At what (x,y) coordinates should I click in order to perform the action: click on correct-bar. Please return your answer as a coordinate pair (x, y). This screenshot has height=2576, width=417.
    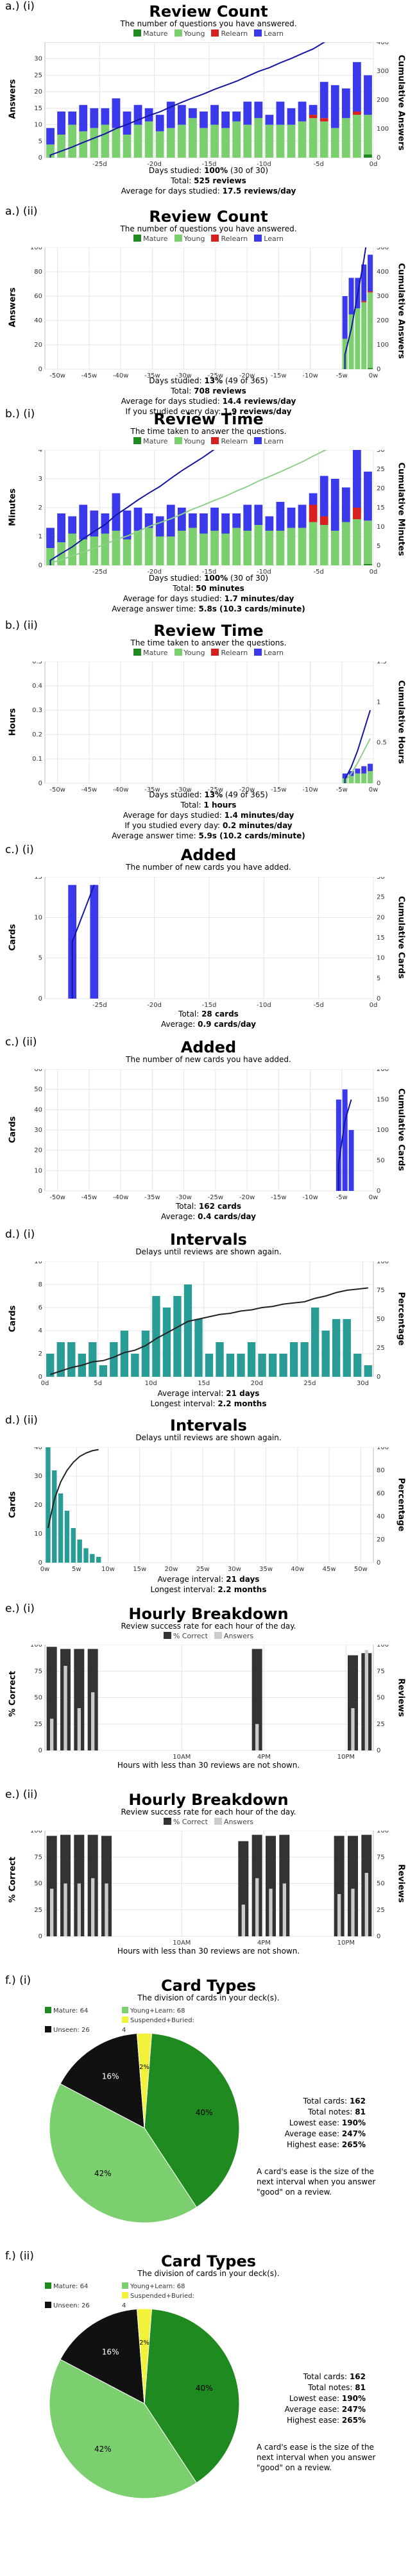
    Looking at the image, I should click on (353, 1702).